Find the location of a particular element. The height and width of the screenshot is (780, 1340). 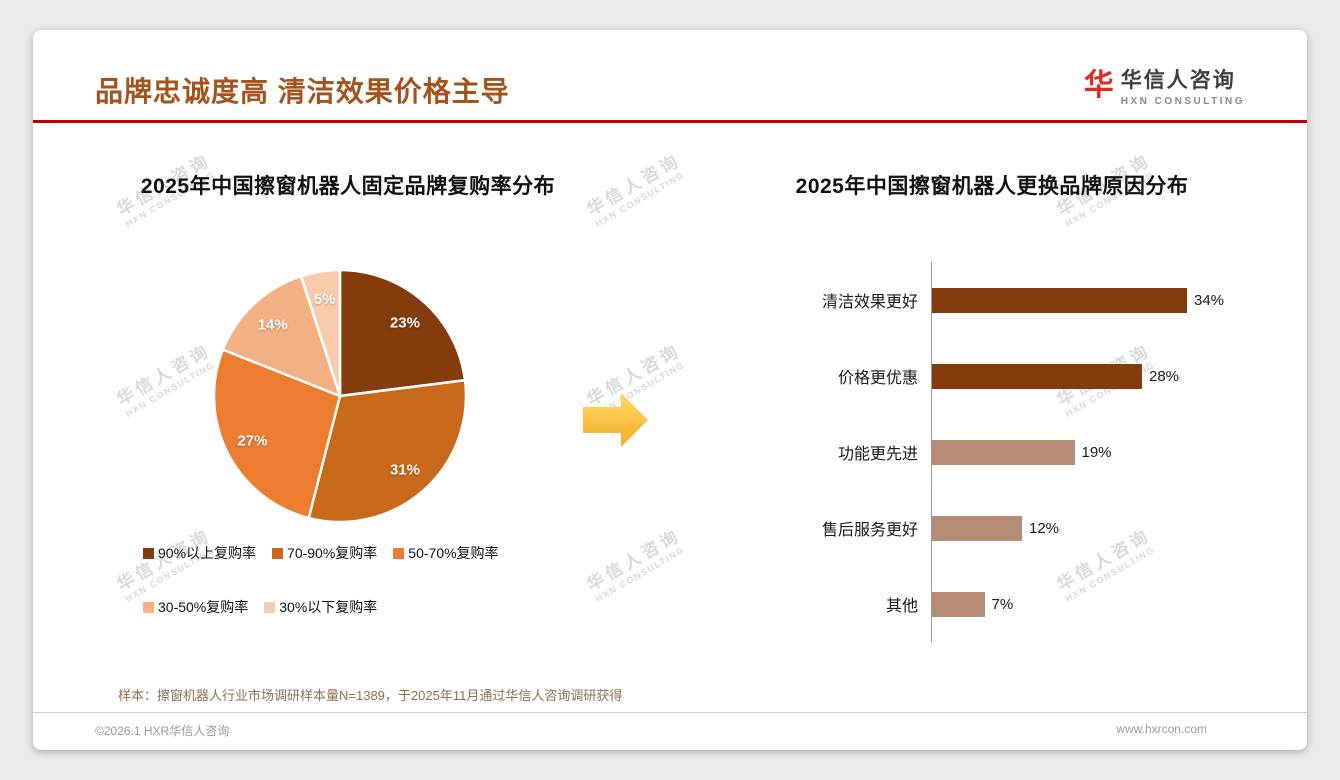

legend-item: 90%以上复购率 is located at coordinates (199, 553).